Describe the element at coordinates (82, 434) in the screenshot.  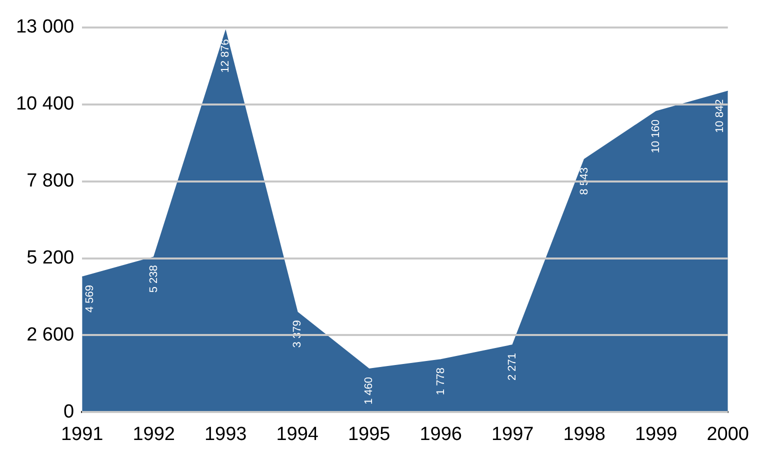
I see `x-tick-label: 1991` at that location.